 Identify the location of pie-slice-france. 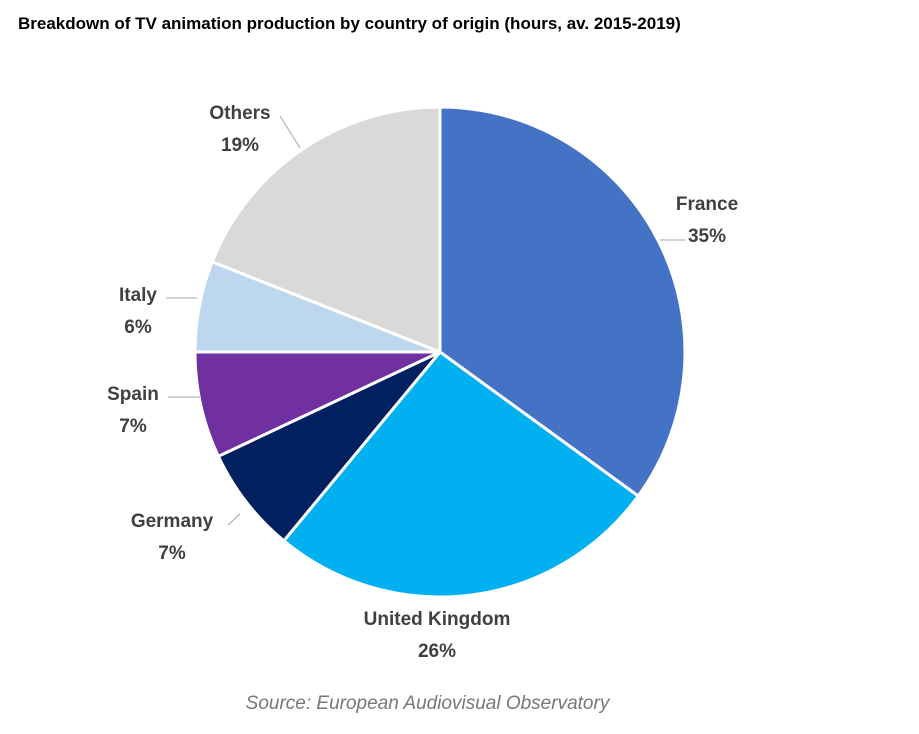
(562, 302).